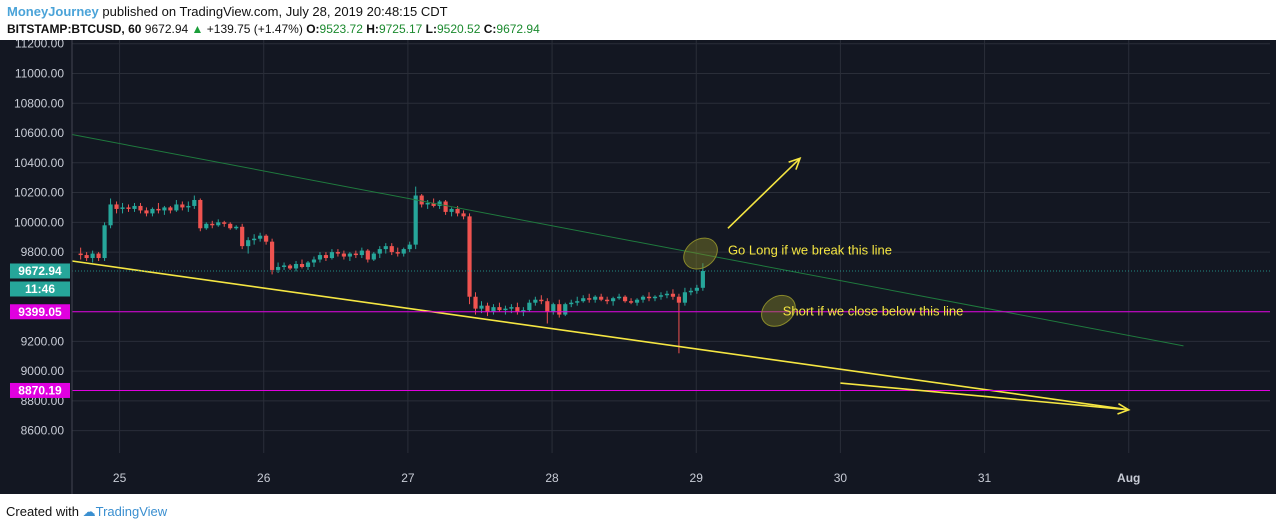  Describe the element at coordinates (372, 29) in the screenshot. I see `high-label: H:` at that location.